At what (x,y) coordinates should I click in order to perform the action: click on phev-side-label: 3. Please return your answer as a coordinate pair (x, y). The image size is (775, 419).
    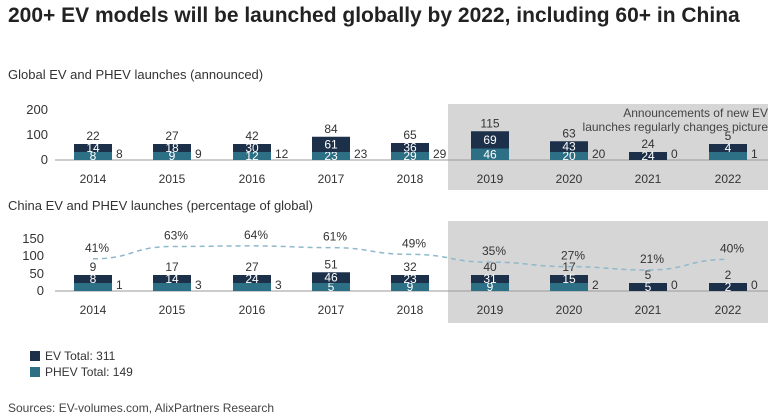
    Looking at the image, I should click on (198, 285).